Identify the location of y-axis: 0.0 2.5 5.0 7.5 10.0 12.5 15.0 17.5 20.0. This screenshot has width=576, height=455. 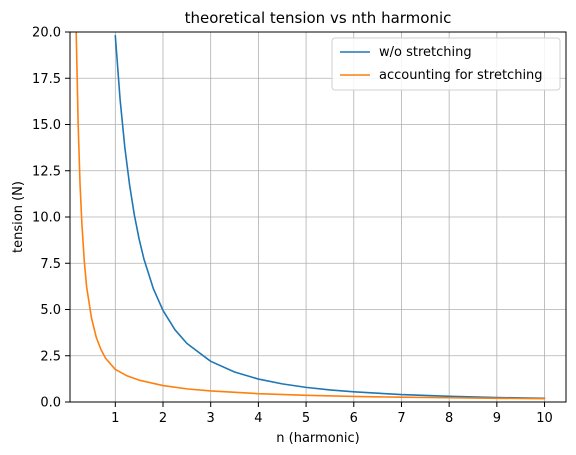
(51, 218).